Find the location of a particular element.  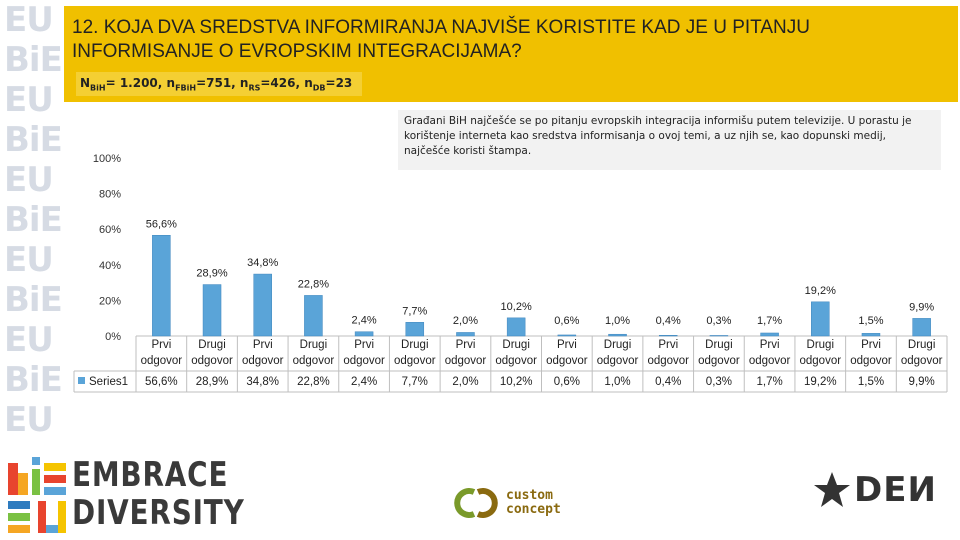

table-cell-value: 28,9% is located at coordinates (212, 382).